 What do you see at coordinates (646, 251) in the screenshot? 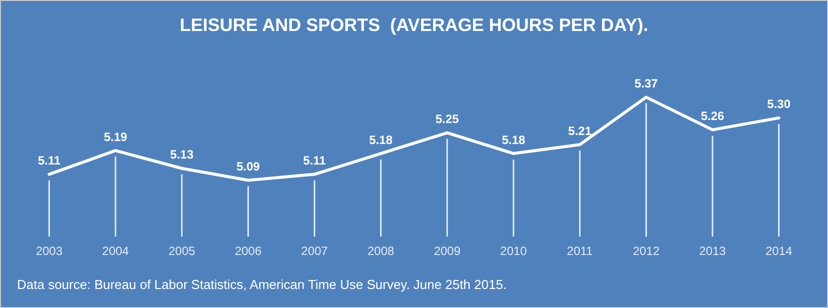
I see `x-tick-label: 2012` at bounding box center [646, 251].